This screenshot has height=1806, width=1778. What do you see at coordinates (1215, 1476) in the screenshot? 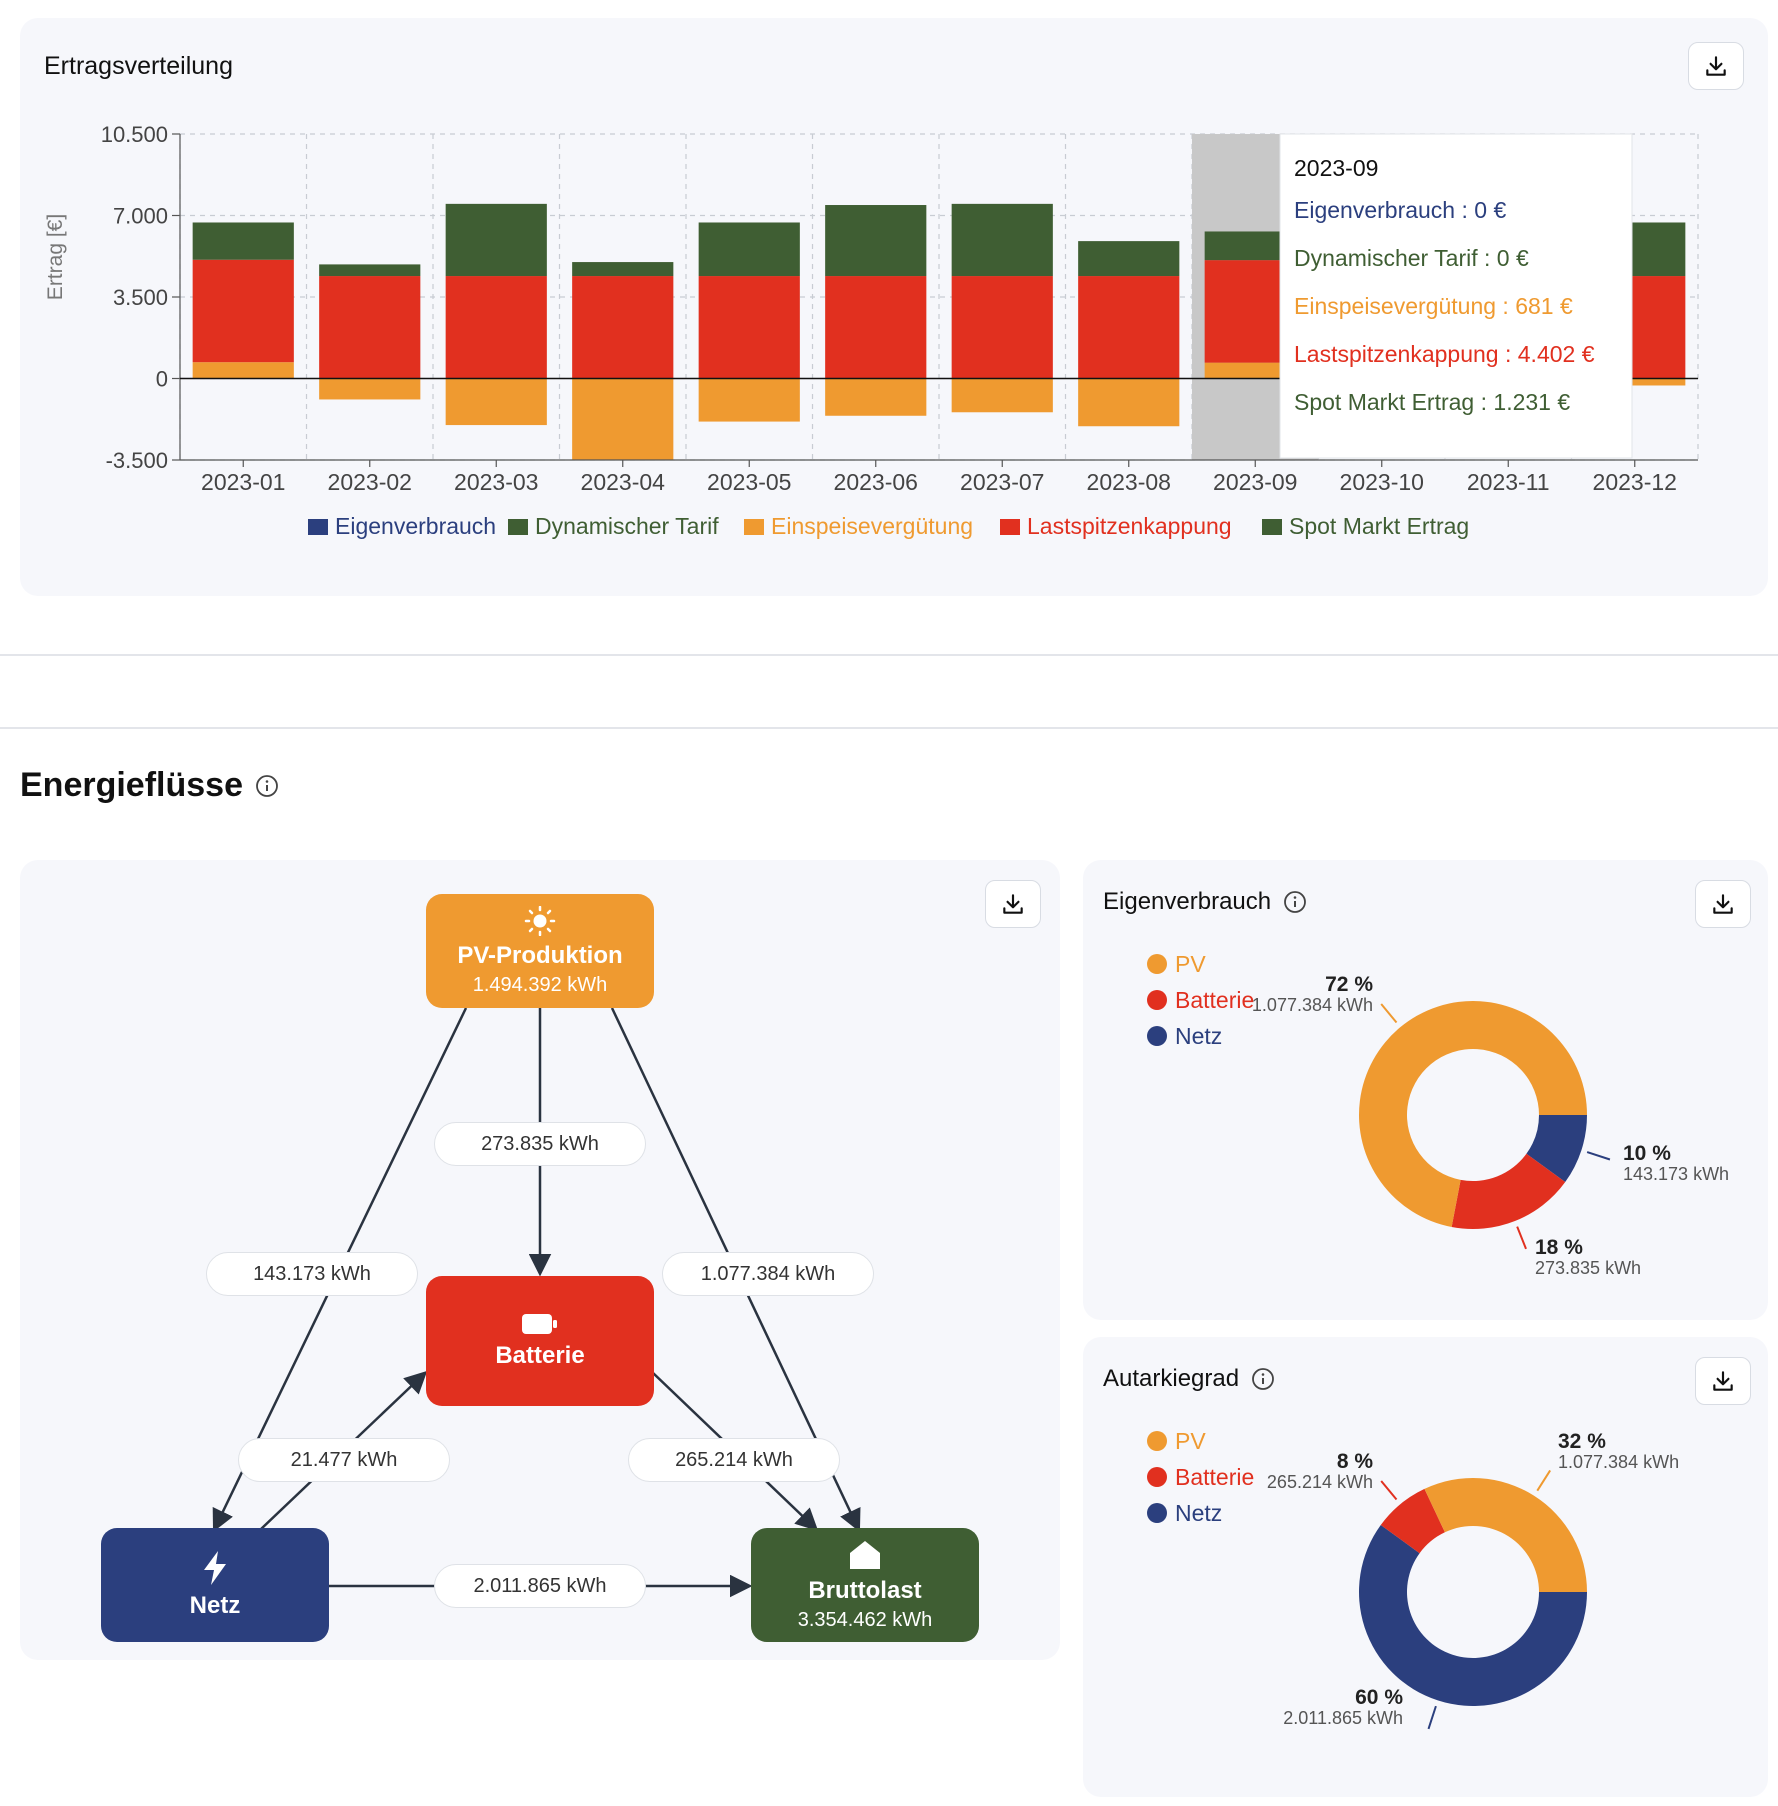
I see `legend-label: Batterie` at bounding box center [1215, 1476].